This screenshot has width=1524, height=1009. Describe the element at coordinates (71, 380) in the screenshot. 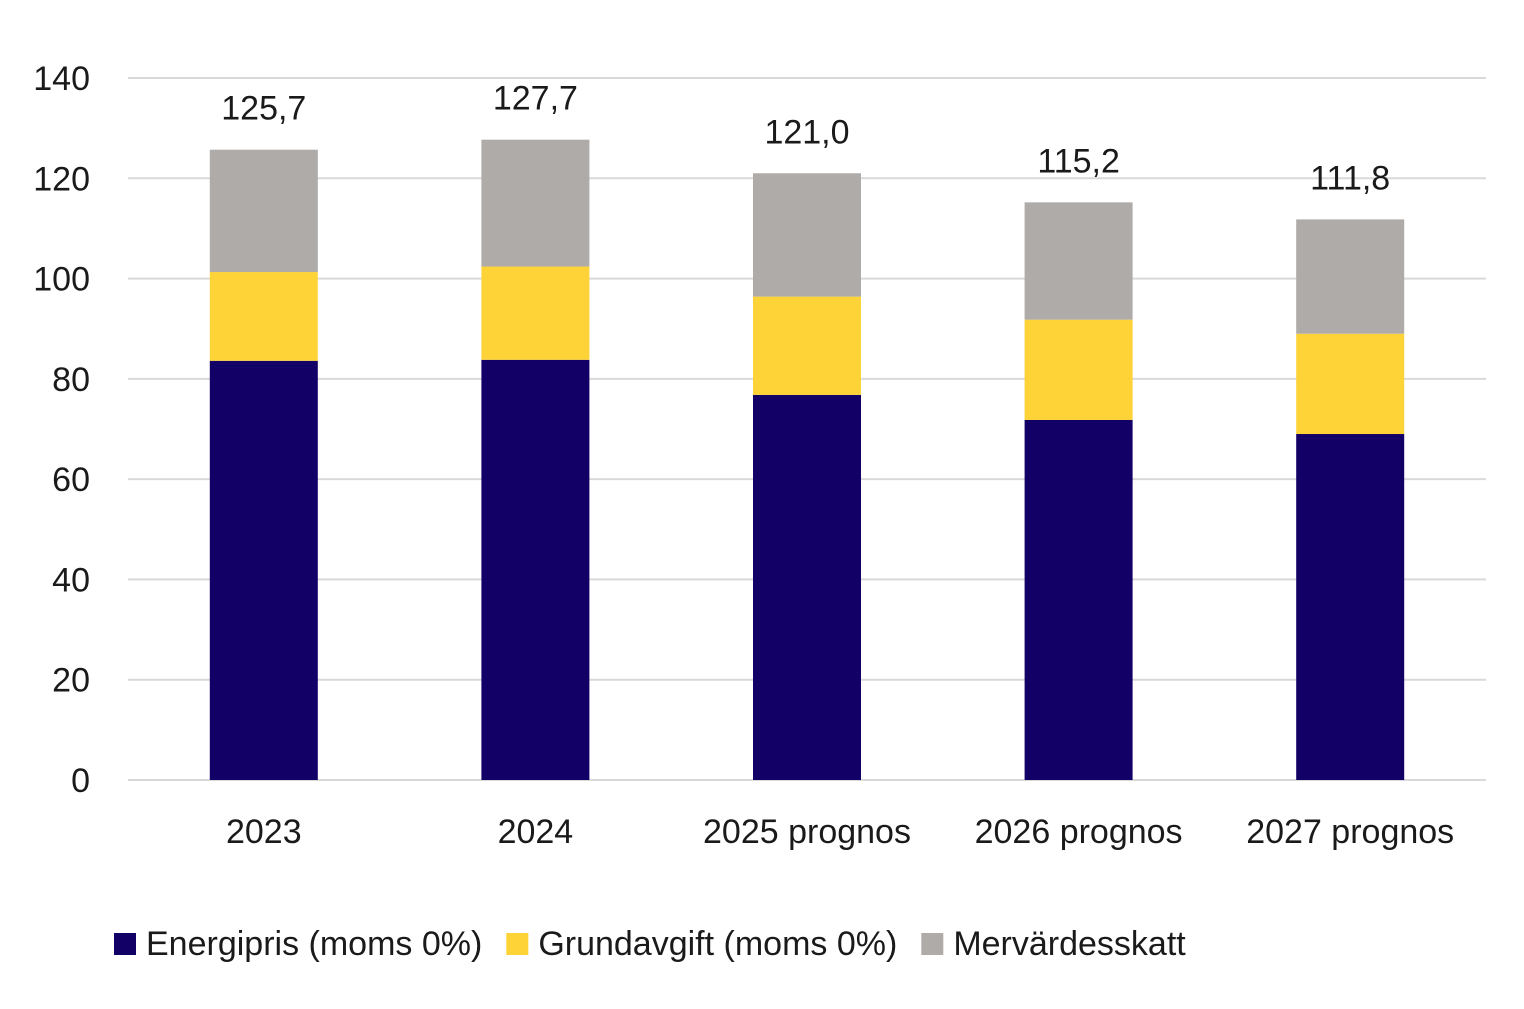

I see `y-tick-label: 80` at that location.